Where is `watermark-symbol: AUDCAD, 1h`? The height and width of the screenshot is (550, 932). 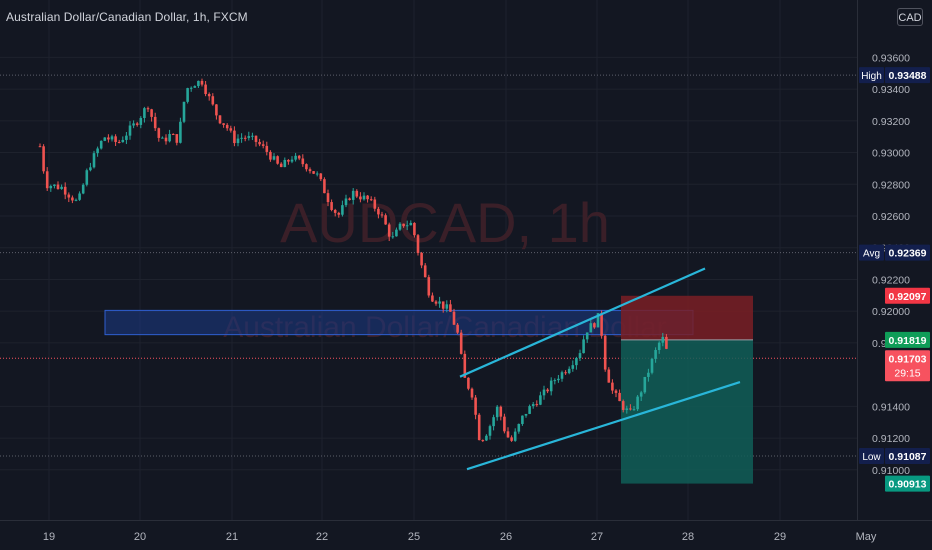 watermark-symbol: AUDCAD, 1h is located at coordinates (445, 222).